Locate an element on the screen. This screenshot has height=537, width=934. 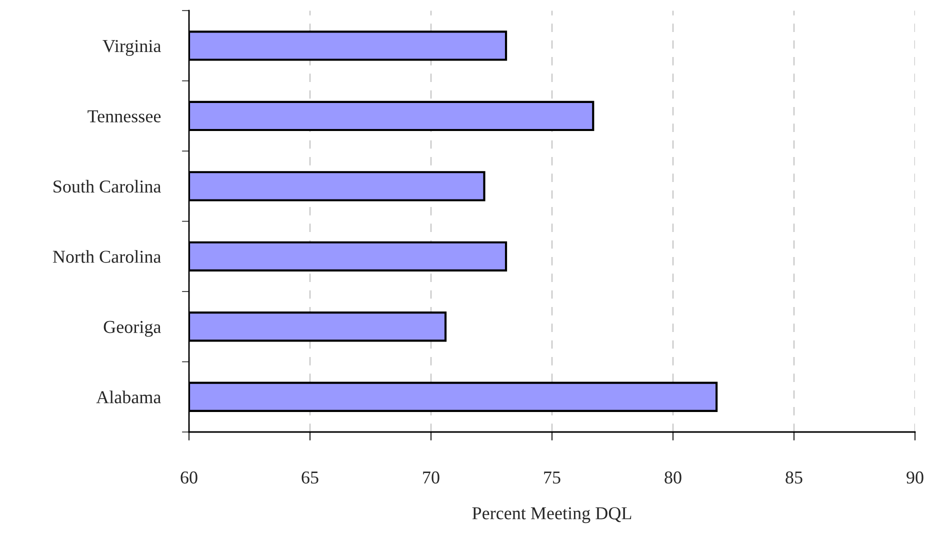
x-tick-label: 90 is located at coordinates (915, 477).